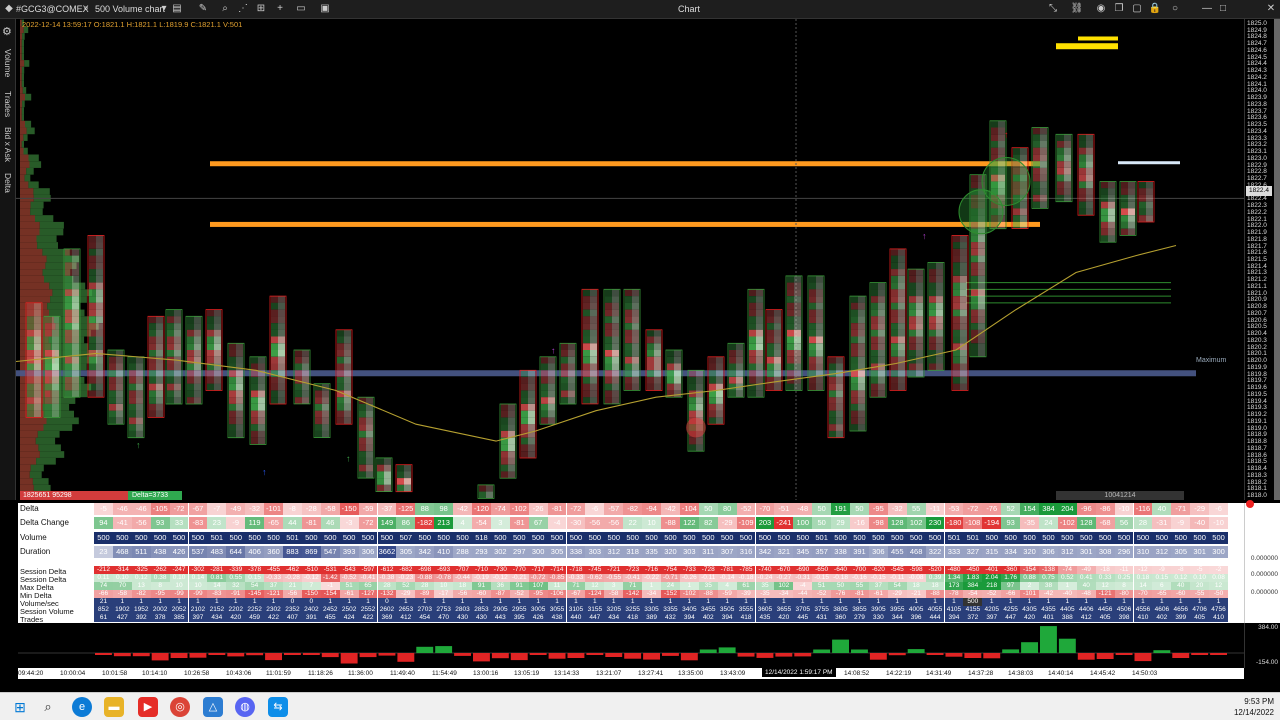 The width and height of the screenshot is (1280, 720). What do you see at coordinates (1277, 259) in the screenshot?
I see `vertical-scrollbar` at bounding box center [1277, 259].